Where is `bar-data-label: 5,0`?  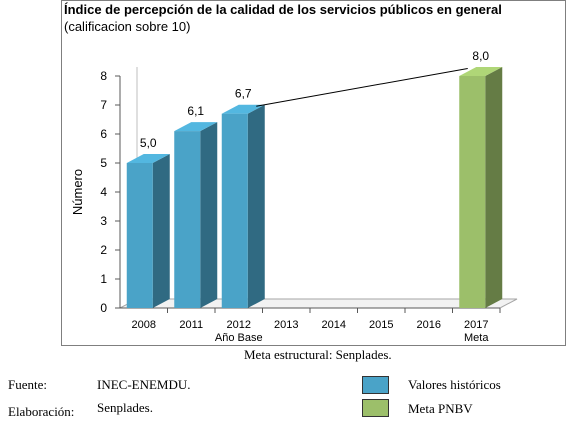
bar-data-label: 5,0 is located at coordinates (148, 143).